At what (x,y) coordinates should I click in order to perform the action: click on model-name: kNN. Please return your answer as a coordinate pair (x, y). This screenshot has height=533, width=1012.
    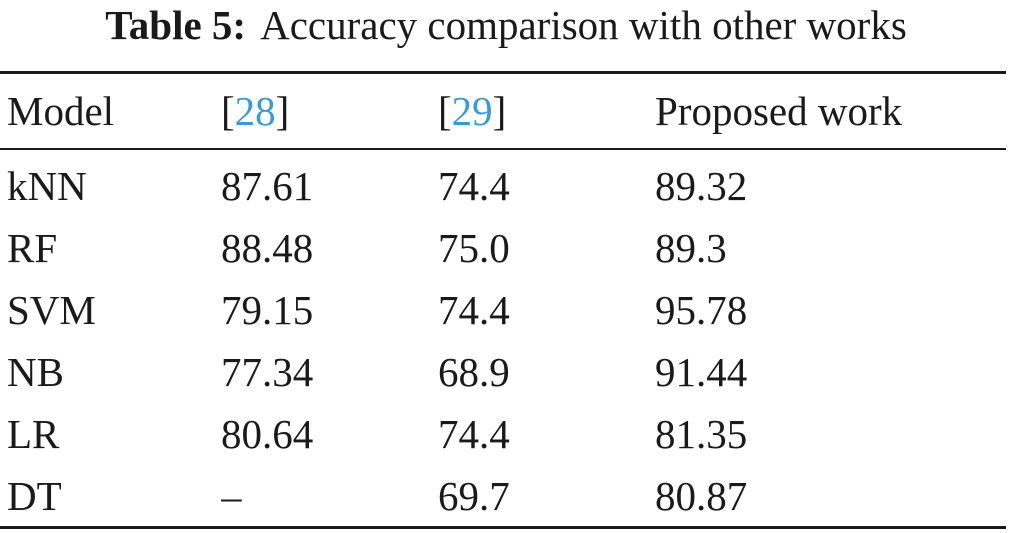
    Looking at the image, I should click on (47, 186).